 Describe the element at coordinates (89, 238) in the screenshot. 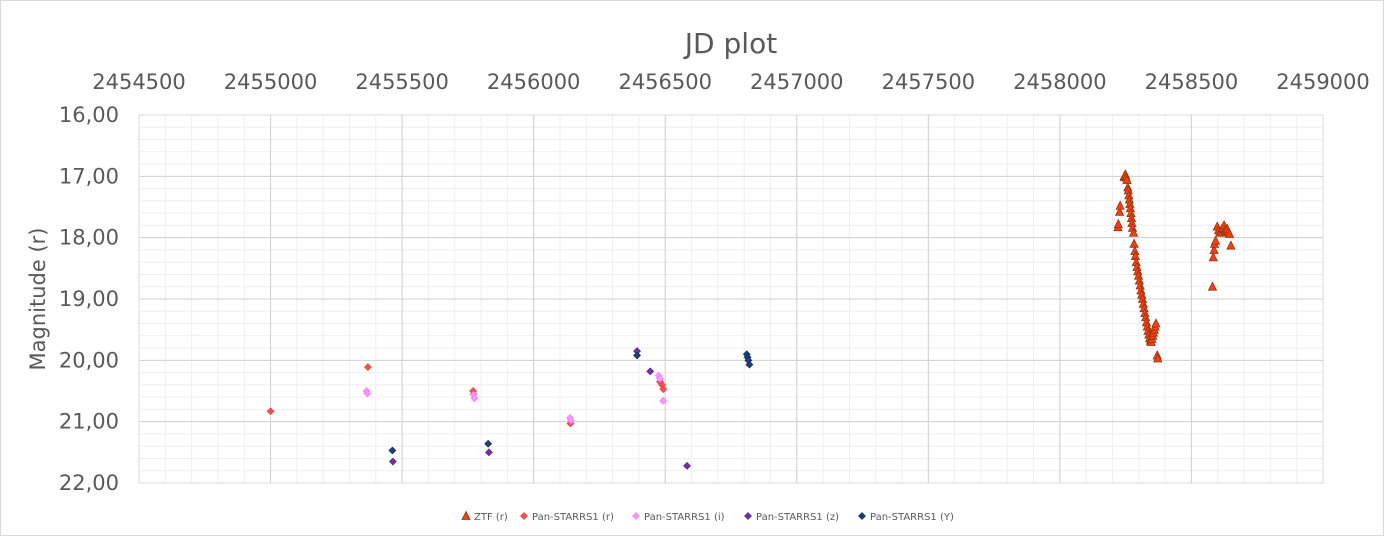

I see `y-tick-label: 18,00` at that location.